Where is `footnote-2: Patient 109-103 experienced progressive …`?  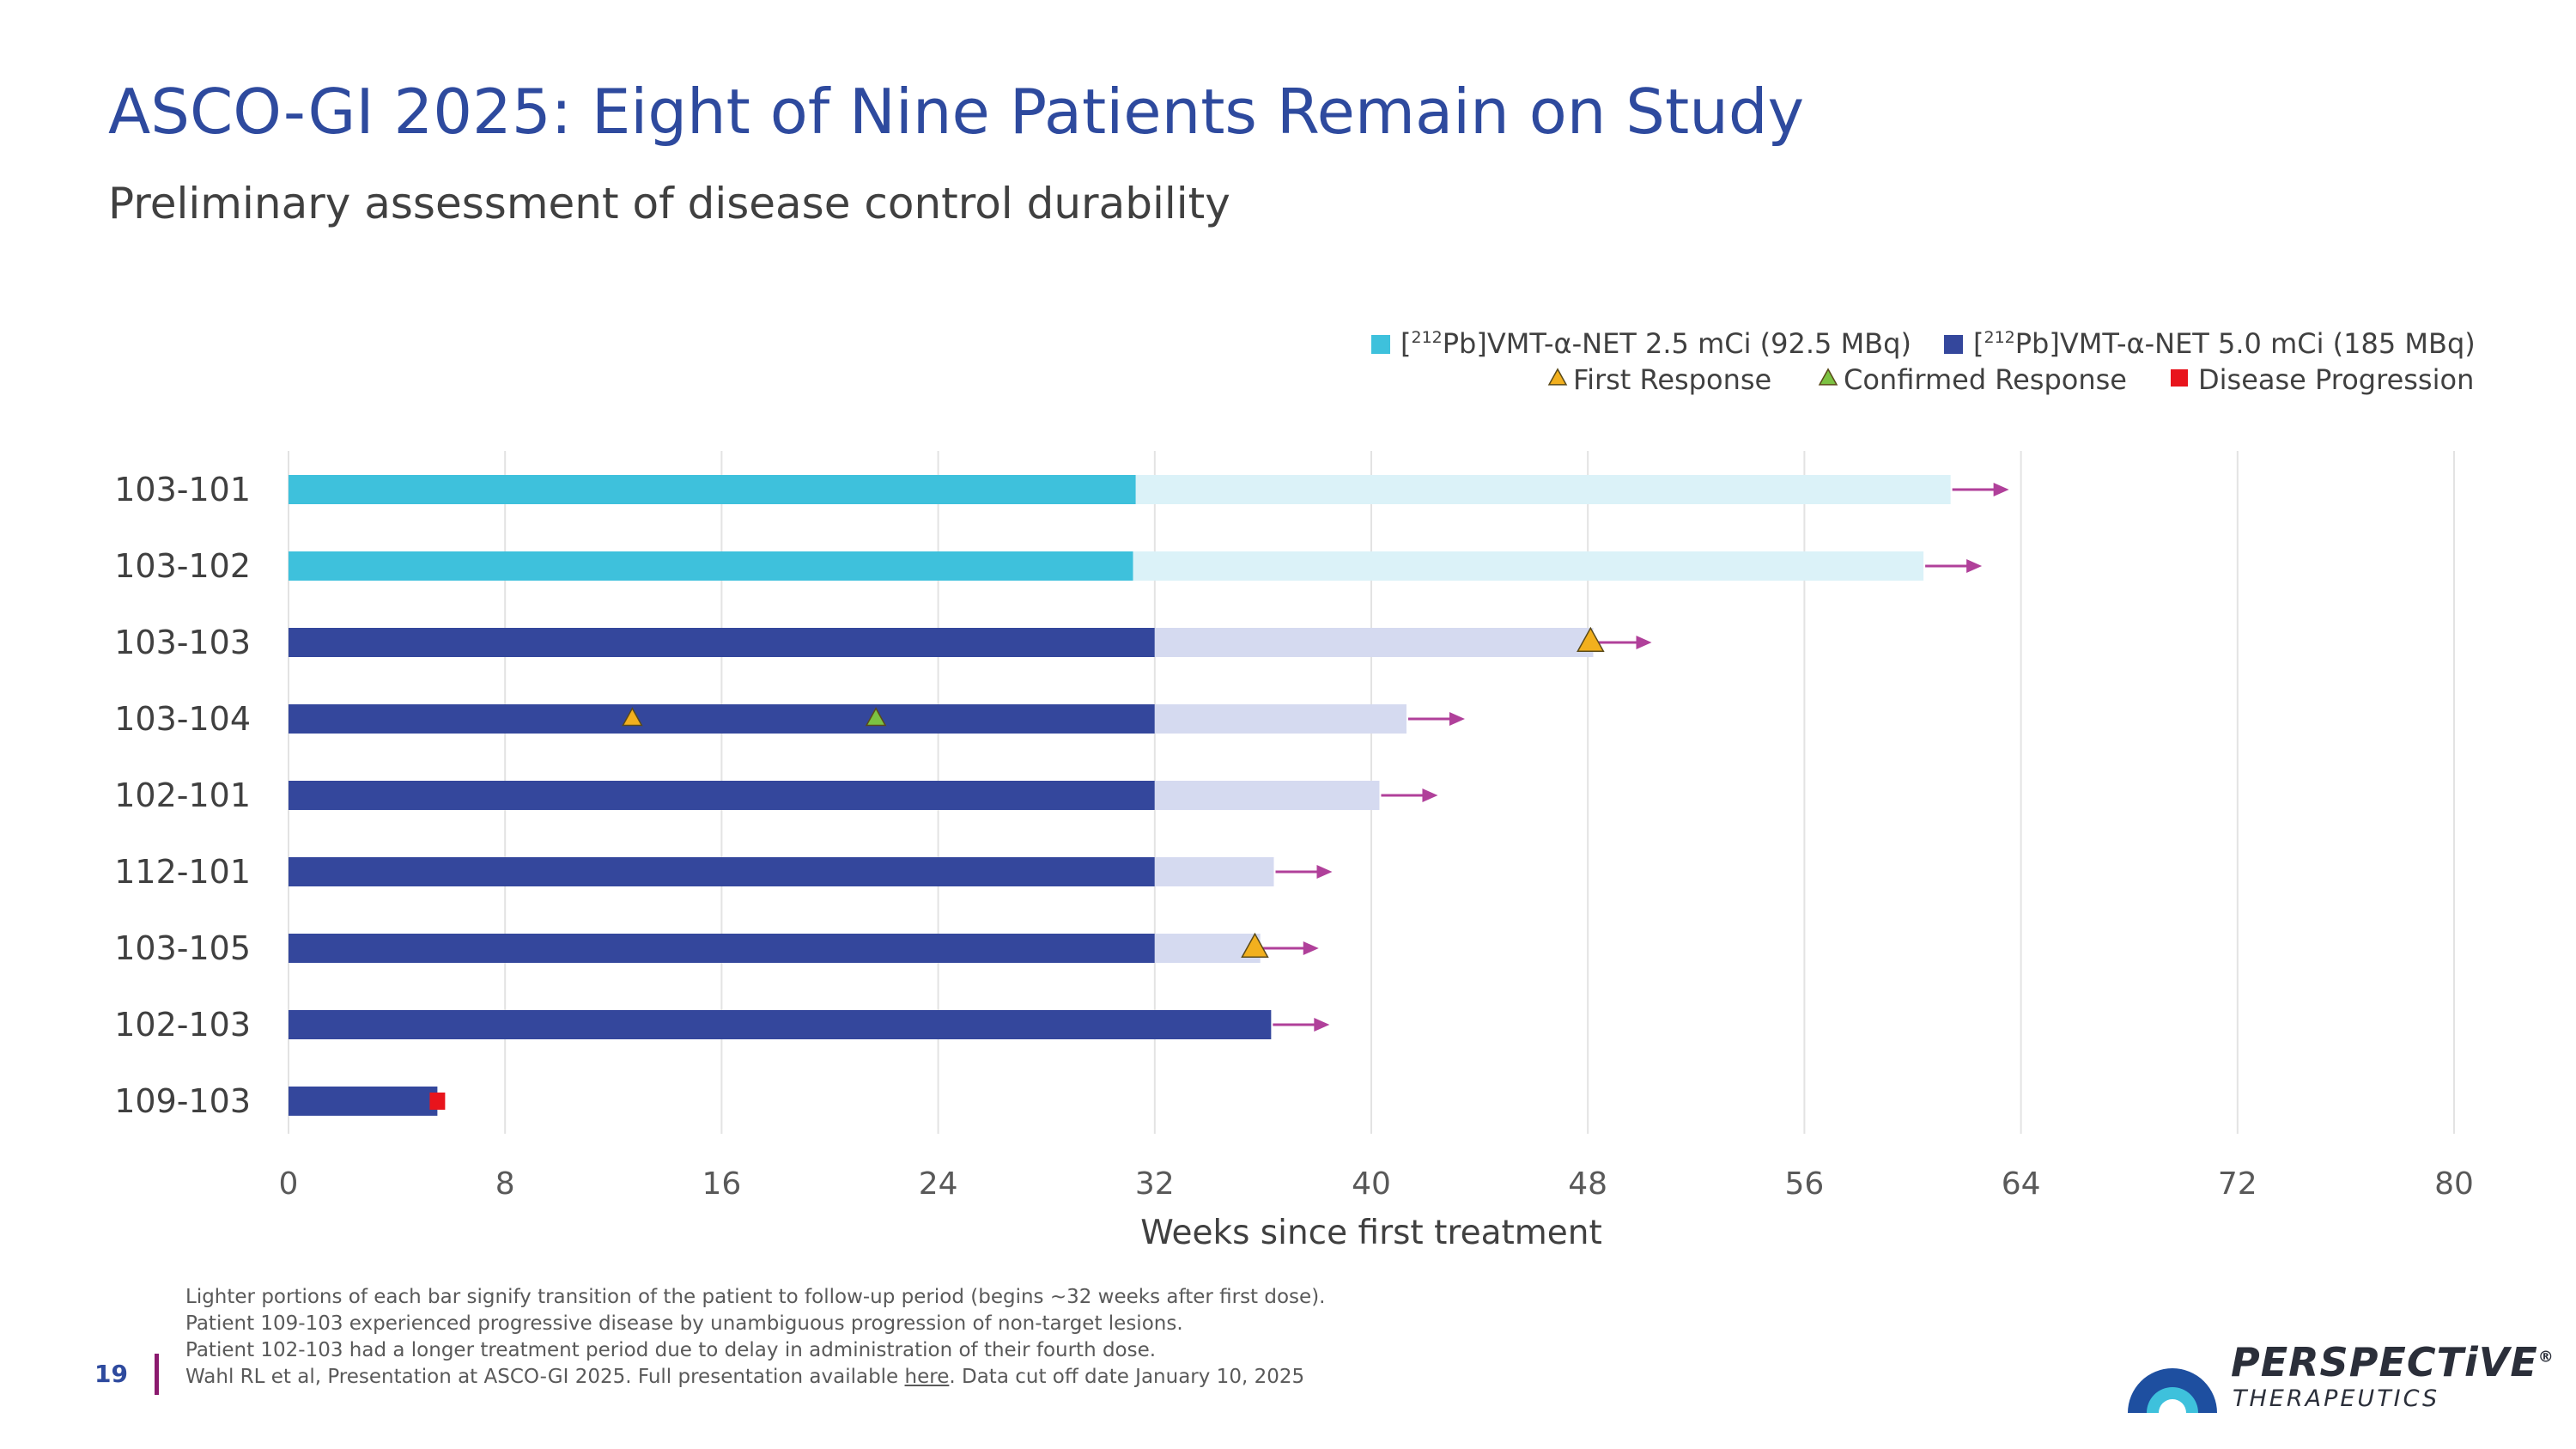 footnote-2: Patient 109-103 experienced progressive … is located at coordinates (684, 1323).